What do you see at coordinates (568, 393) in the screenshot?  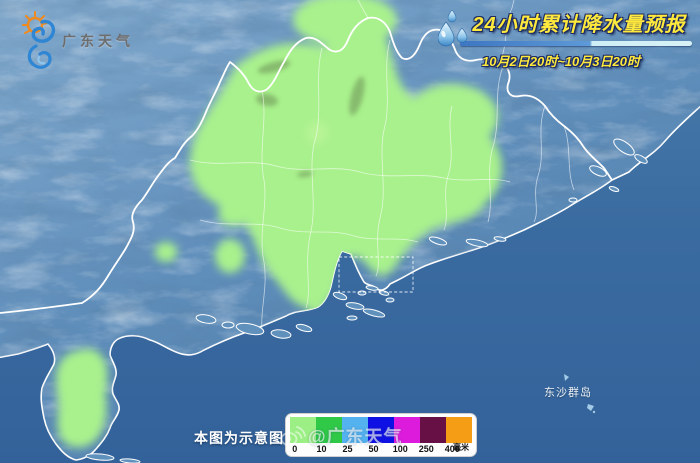 I see `dongsha-label: 东沙群岛` at bounding box center [568, 393].